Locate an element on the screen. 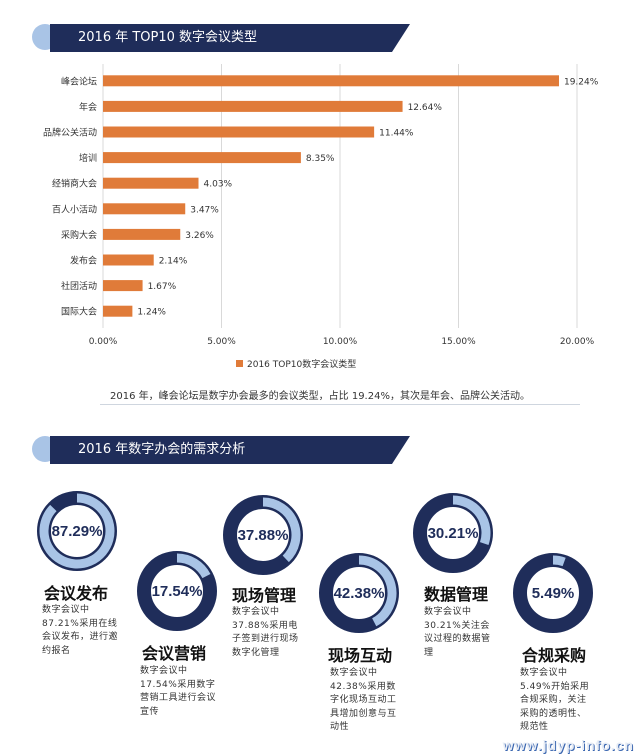  category-label: 经销商大会 is located at coordinates (74, 184).